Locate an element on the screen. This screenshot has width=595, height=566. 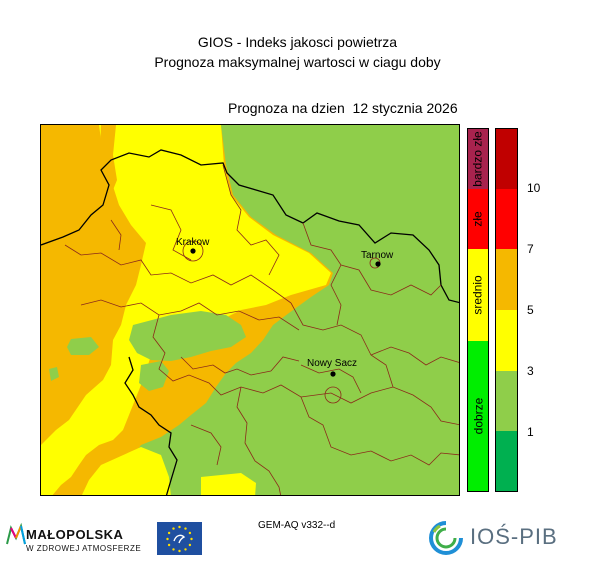
city-krakow-label: Krakow is located at coordinates (193, 242).